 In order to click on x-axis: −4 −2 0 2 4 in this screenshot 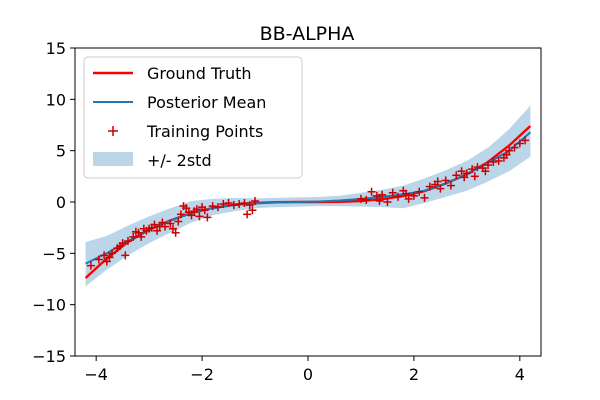, I will do `click(304, 370)`.